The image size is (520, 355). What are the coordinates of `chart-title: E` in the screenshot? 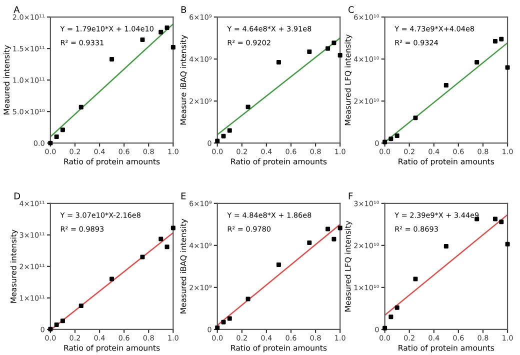 It's located at (183, 196).